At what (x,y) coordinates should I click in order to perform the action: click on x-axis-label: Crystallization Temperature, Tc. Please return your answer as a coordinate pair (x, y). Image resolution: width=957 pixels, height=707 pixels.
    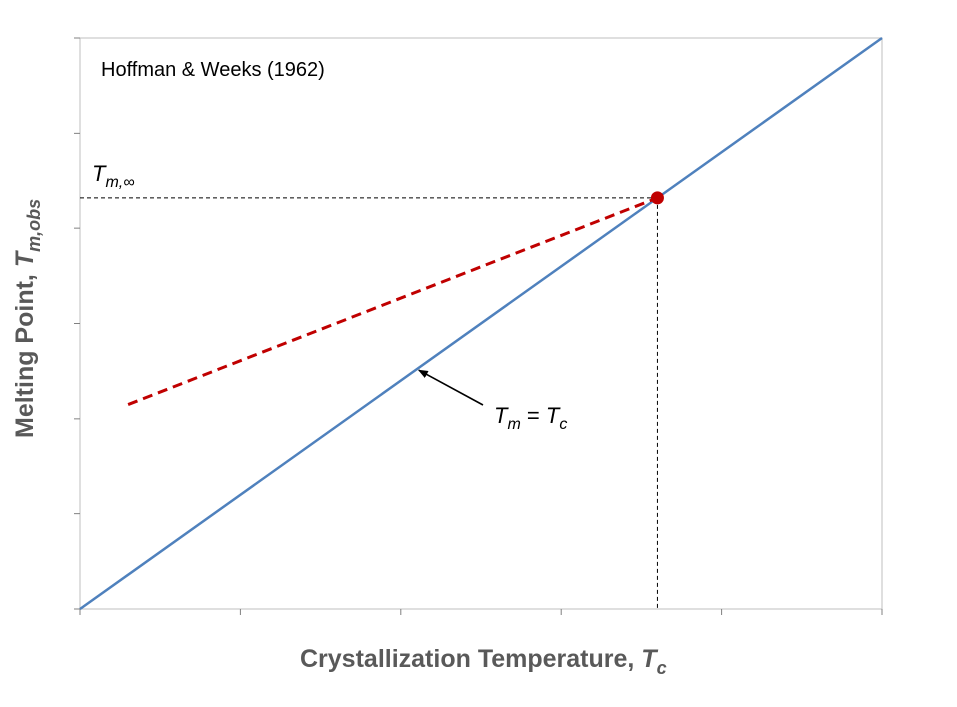
    Looking at the image, I should click on (483, 661).